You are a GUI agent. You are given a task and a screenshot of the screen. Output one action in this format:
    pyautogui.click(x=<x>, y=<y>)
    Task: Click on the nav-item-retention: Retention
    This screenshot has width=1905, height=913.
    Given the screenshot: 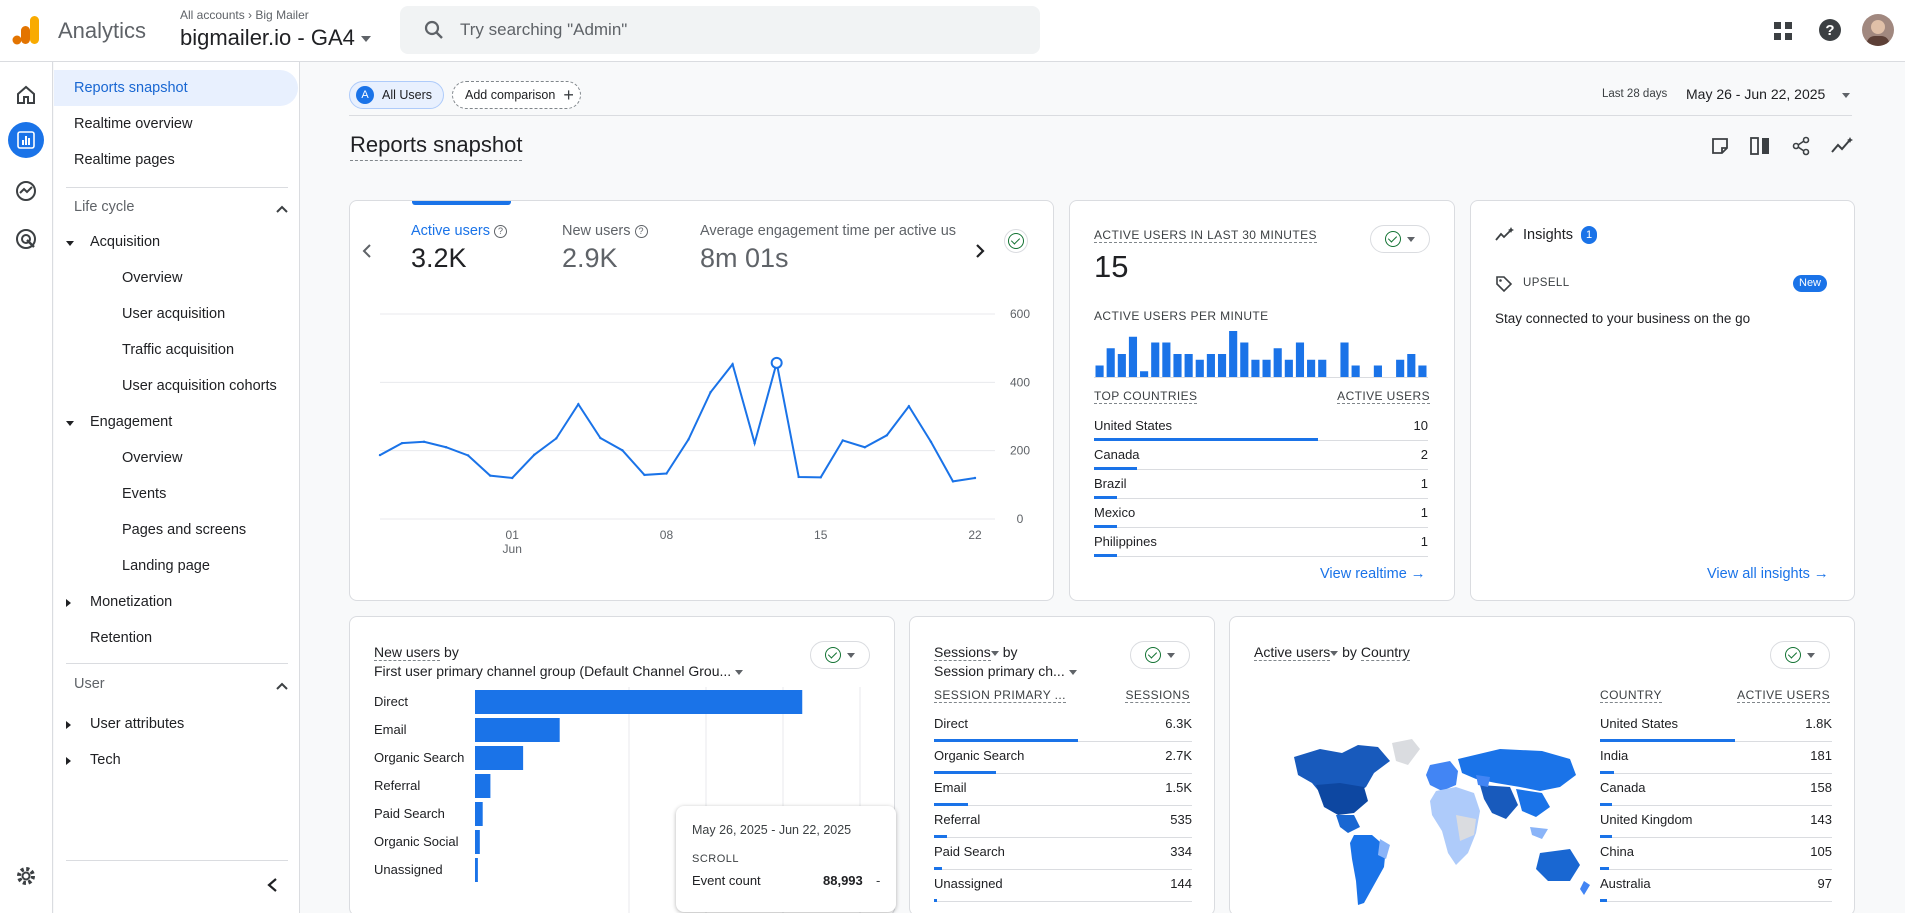 What is the action you would take?
    pyautogui.click(x=121, y=638)
    